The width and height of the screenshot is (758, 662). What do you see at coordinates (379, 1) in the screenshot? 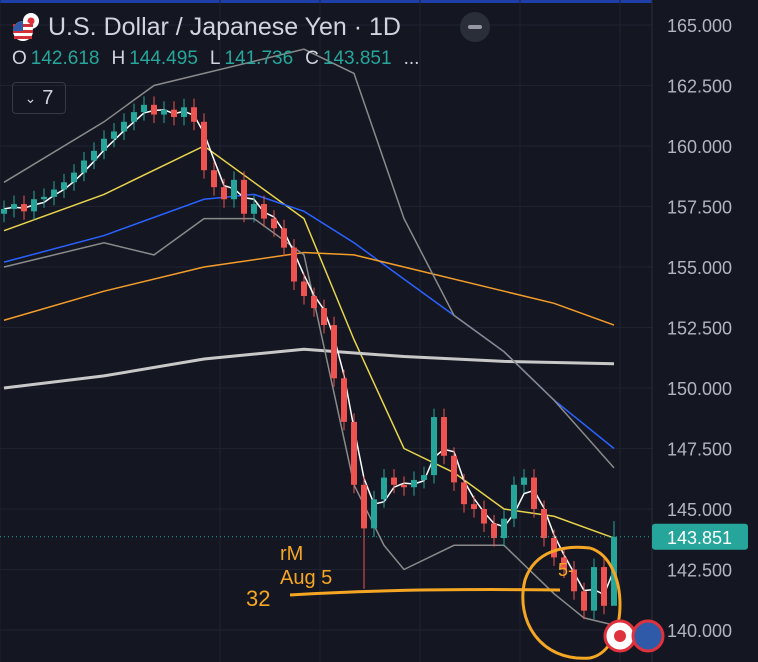
I see `top-accent-bar` at bounding box center [379, 1].